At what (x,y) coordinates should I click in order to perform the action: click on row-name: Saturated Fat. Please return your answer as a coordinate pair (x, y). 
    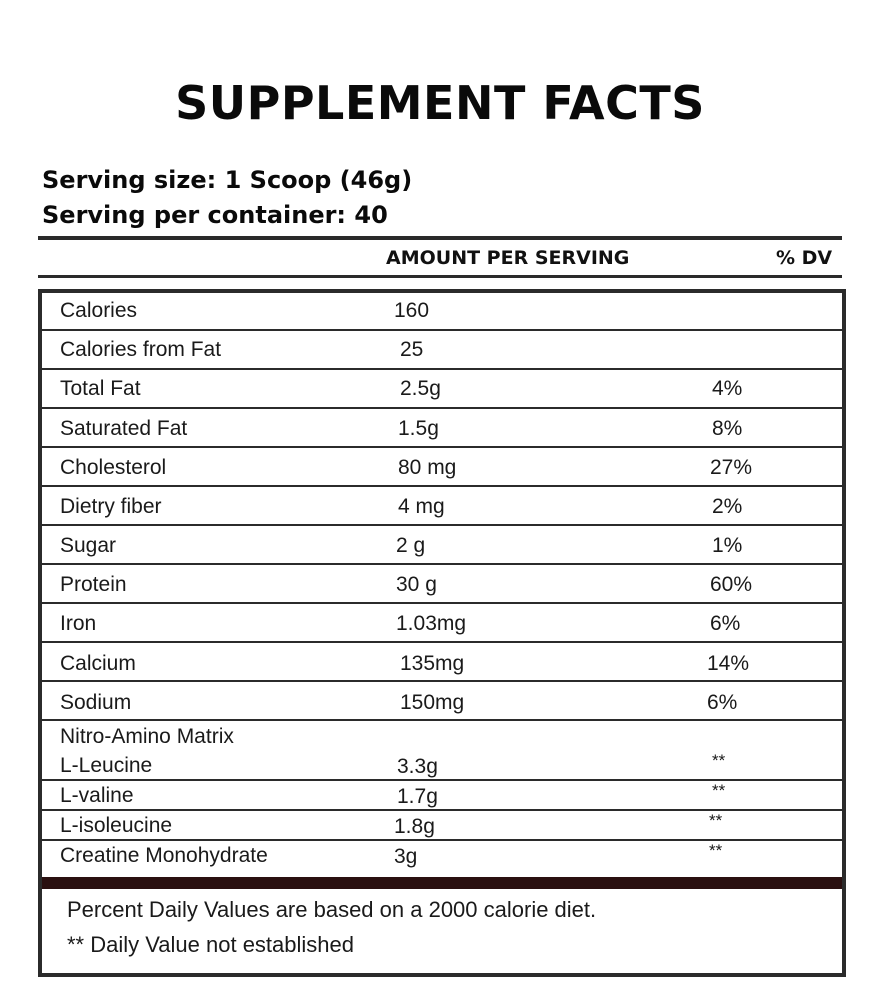
    Looking at the image, I should click on (124, 428).